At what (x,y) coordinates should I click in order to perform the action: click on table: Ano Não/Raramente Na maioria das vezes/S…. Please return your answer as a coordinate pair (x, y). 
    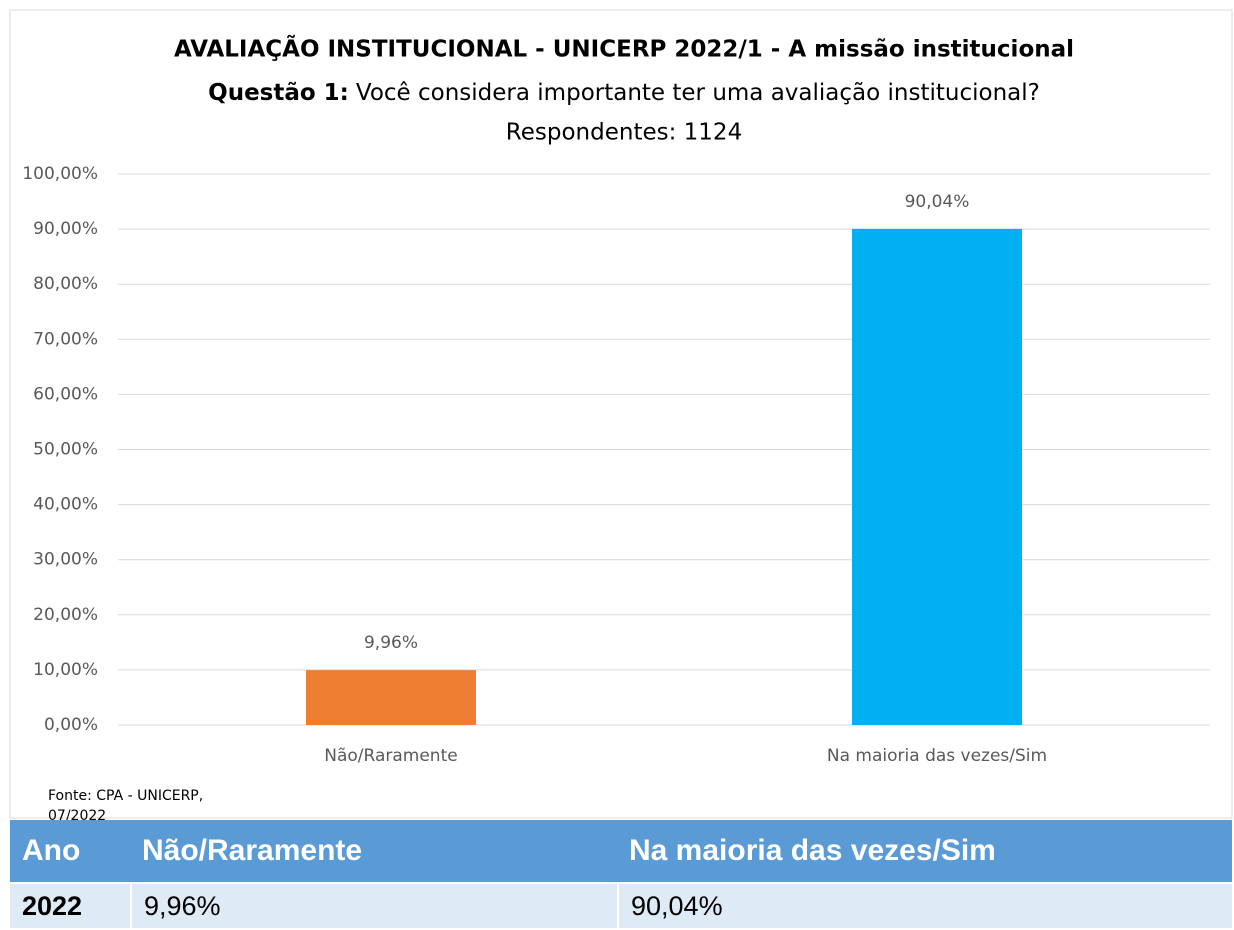
    Looking at the image, I should click on (621, 874).